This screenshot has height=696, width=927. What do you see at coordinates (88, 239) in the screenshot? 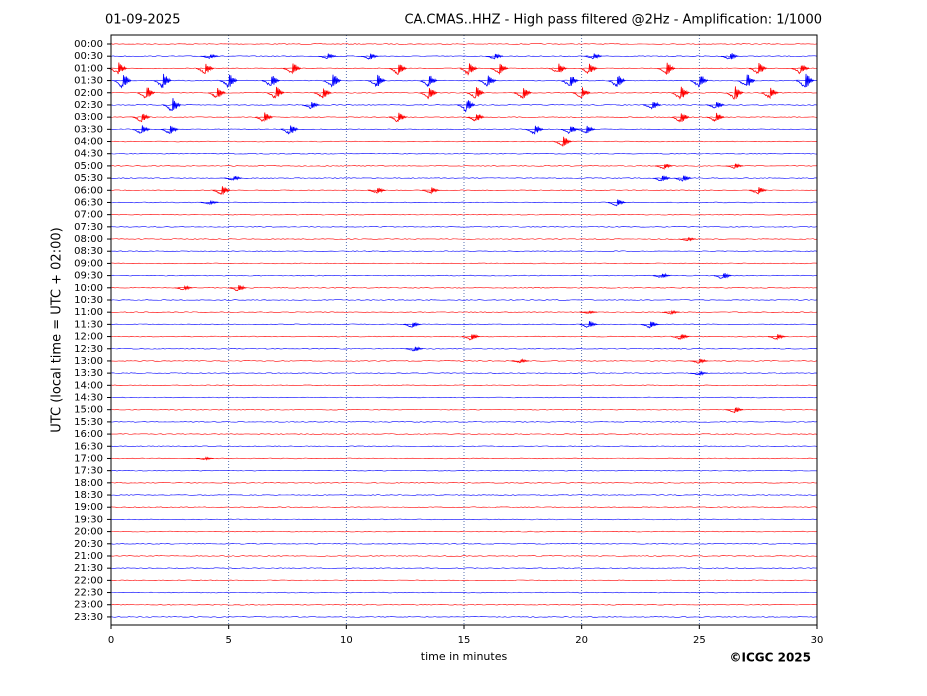
I see `y-tick-label: 08:00` at bounding box center [88, 239].